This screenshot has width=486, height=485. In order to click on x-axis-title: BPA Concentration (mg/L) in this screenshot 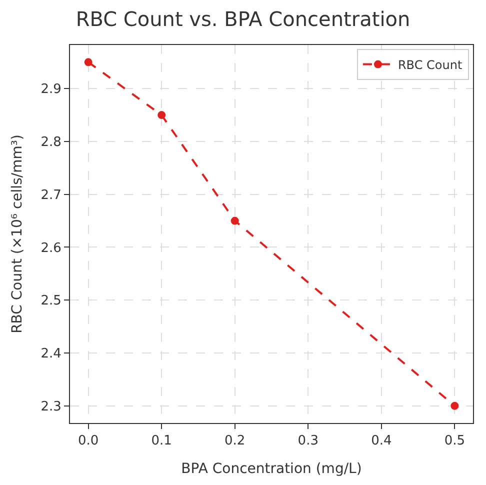, I will do `click(271, 468)`.